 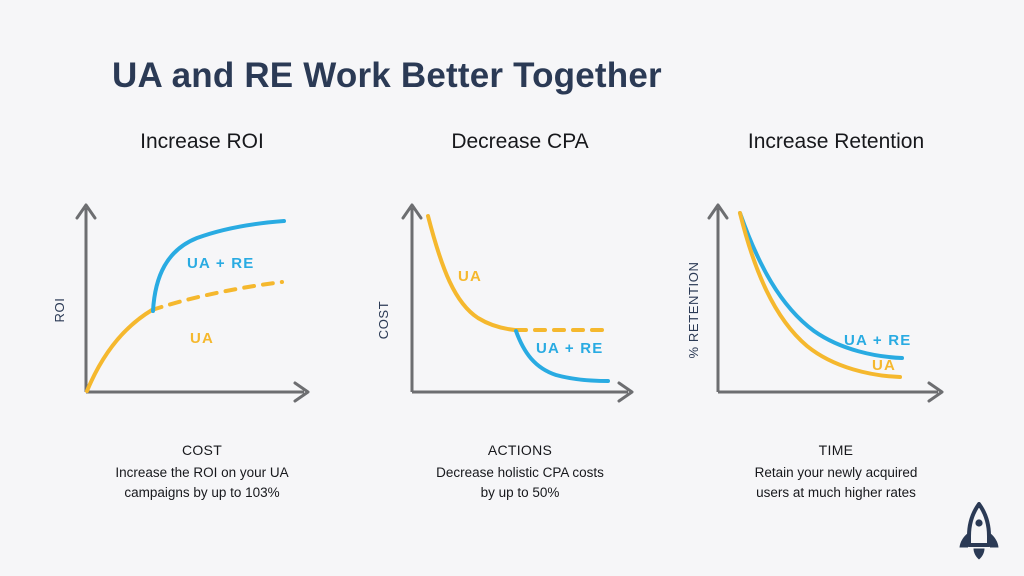 I want to click on chart-decrease-cpa: COST UA UA + RE, so click(x=520, y=302).